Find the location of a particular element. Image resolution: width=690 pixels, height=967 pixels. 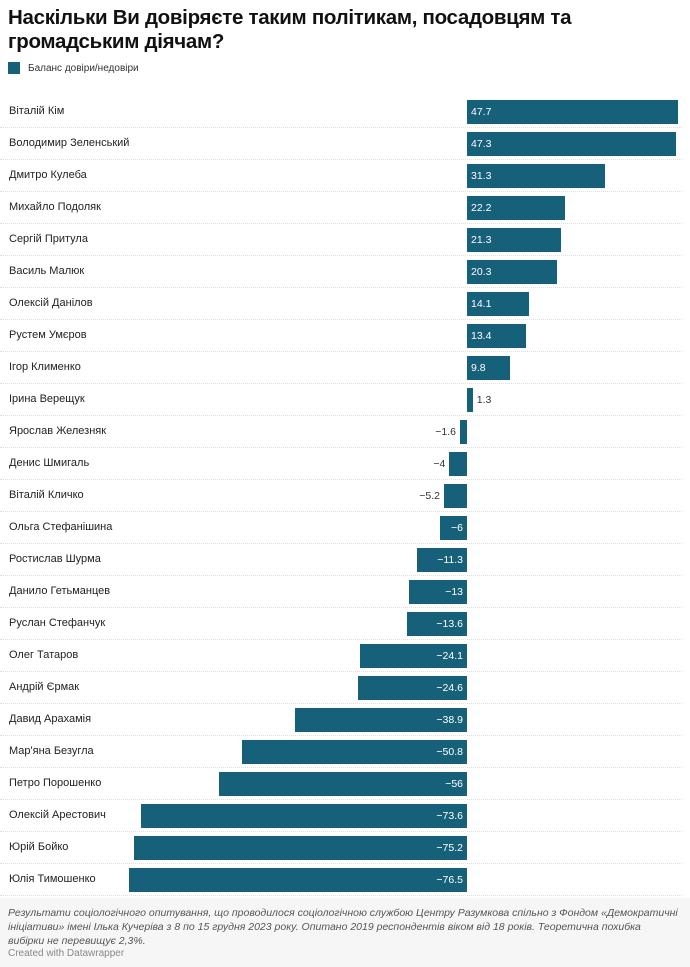

category-label: Віталій Кім is located at coordinates (37, 111).